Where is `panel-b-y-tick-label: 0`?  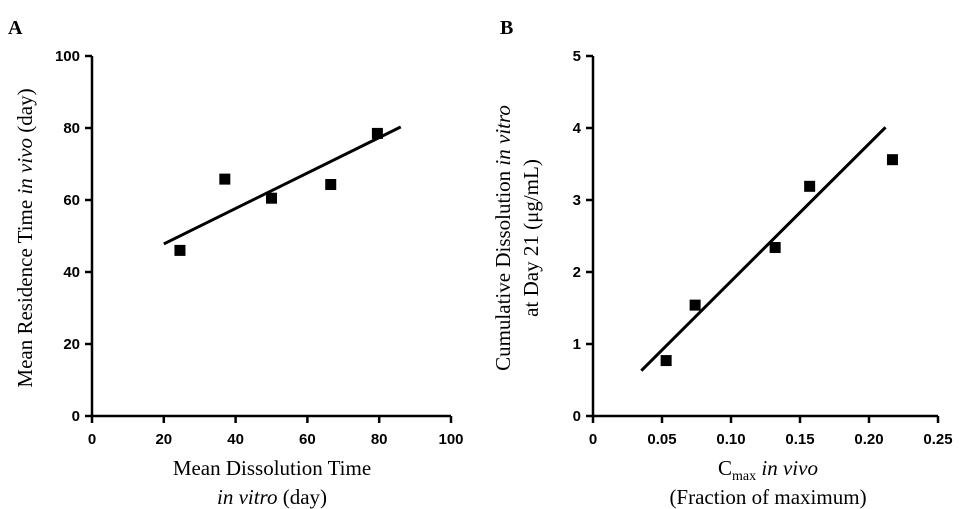
panel-b-y-tick-label: 0 is located at coordinates (577, 416).